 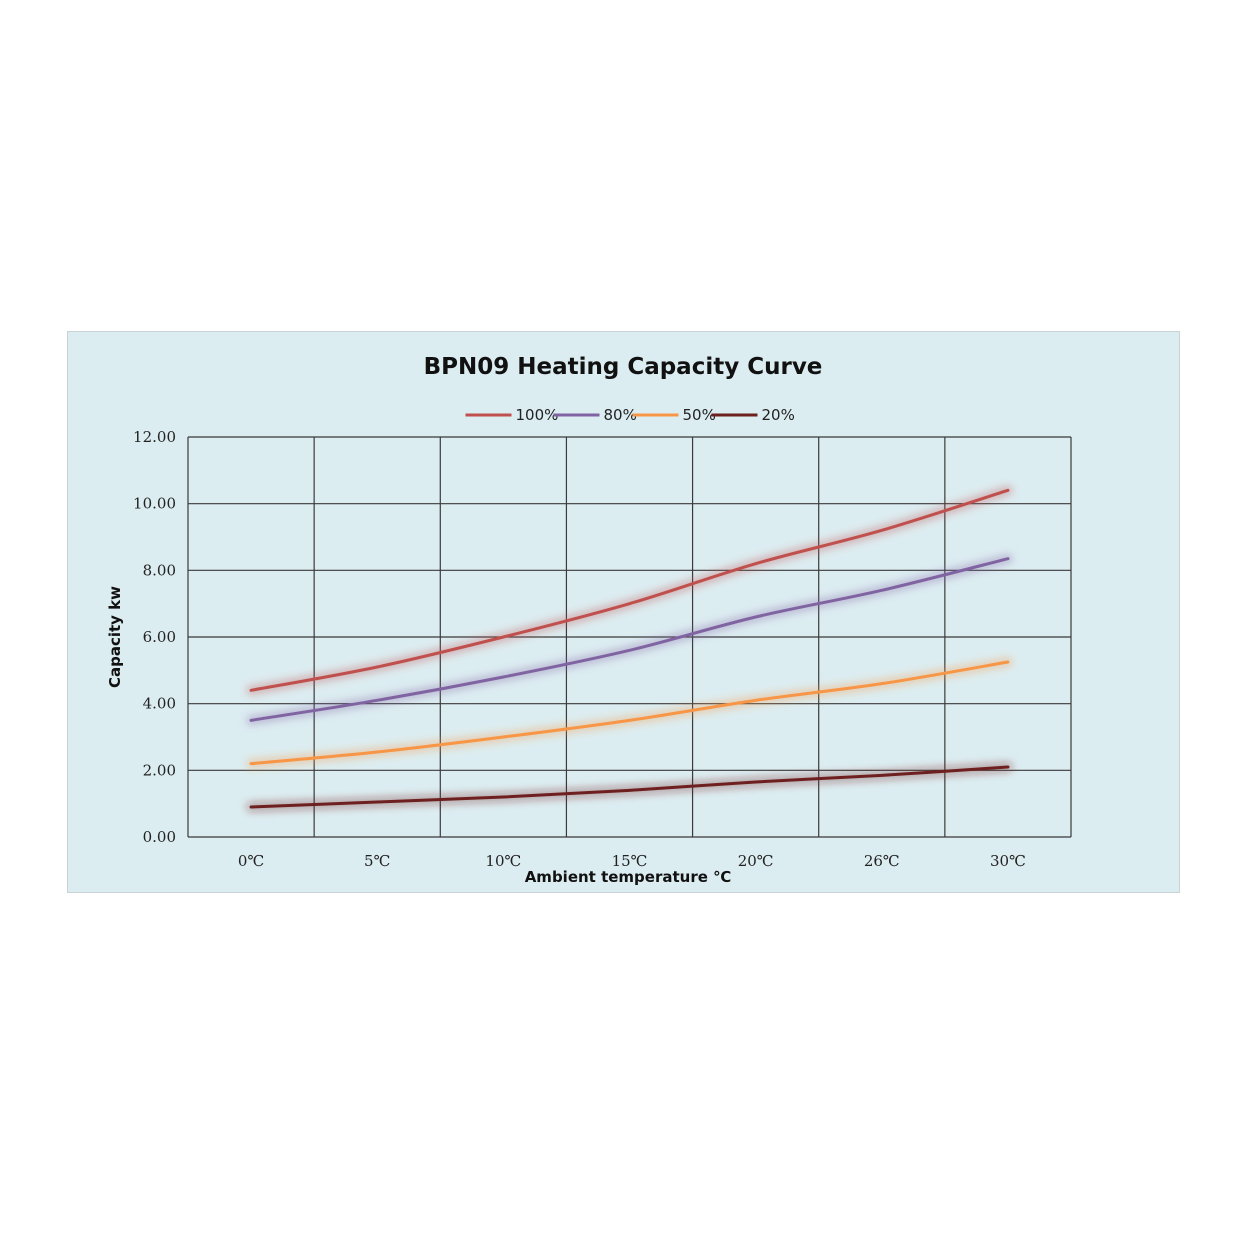 What do you see at coordinates (159, 570) in the screenshot?
I see `y-tick-label: 8.00` at bounding box center [159, 570].